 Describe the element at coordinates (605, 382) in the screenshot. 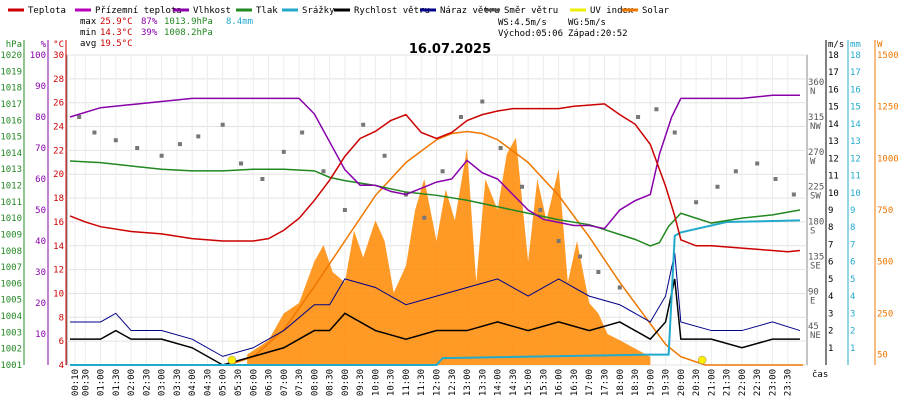

I see `x-tick-label: 17:30` at that location.